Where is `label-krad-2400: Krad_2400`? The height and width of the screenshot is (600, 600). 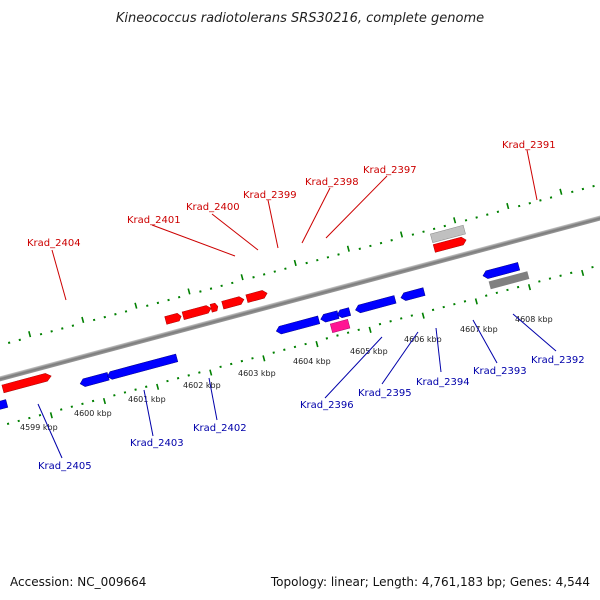
label-krad-2400: Krad_2400 is located at coordinates (213, 207).